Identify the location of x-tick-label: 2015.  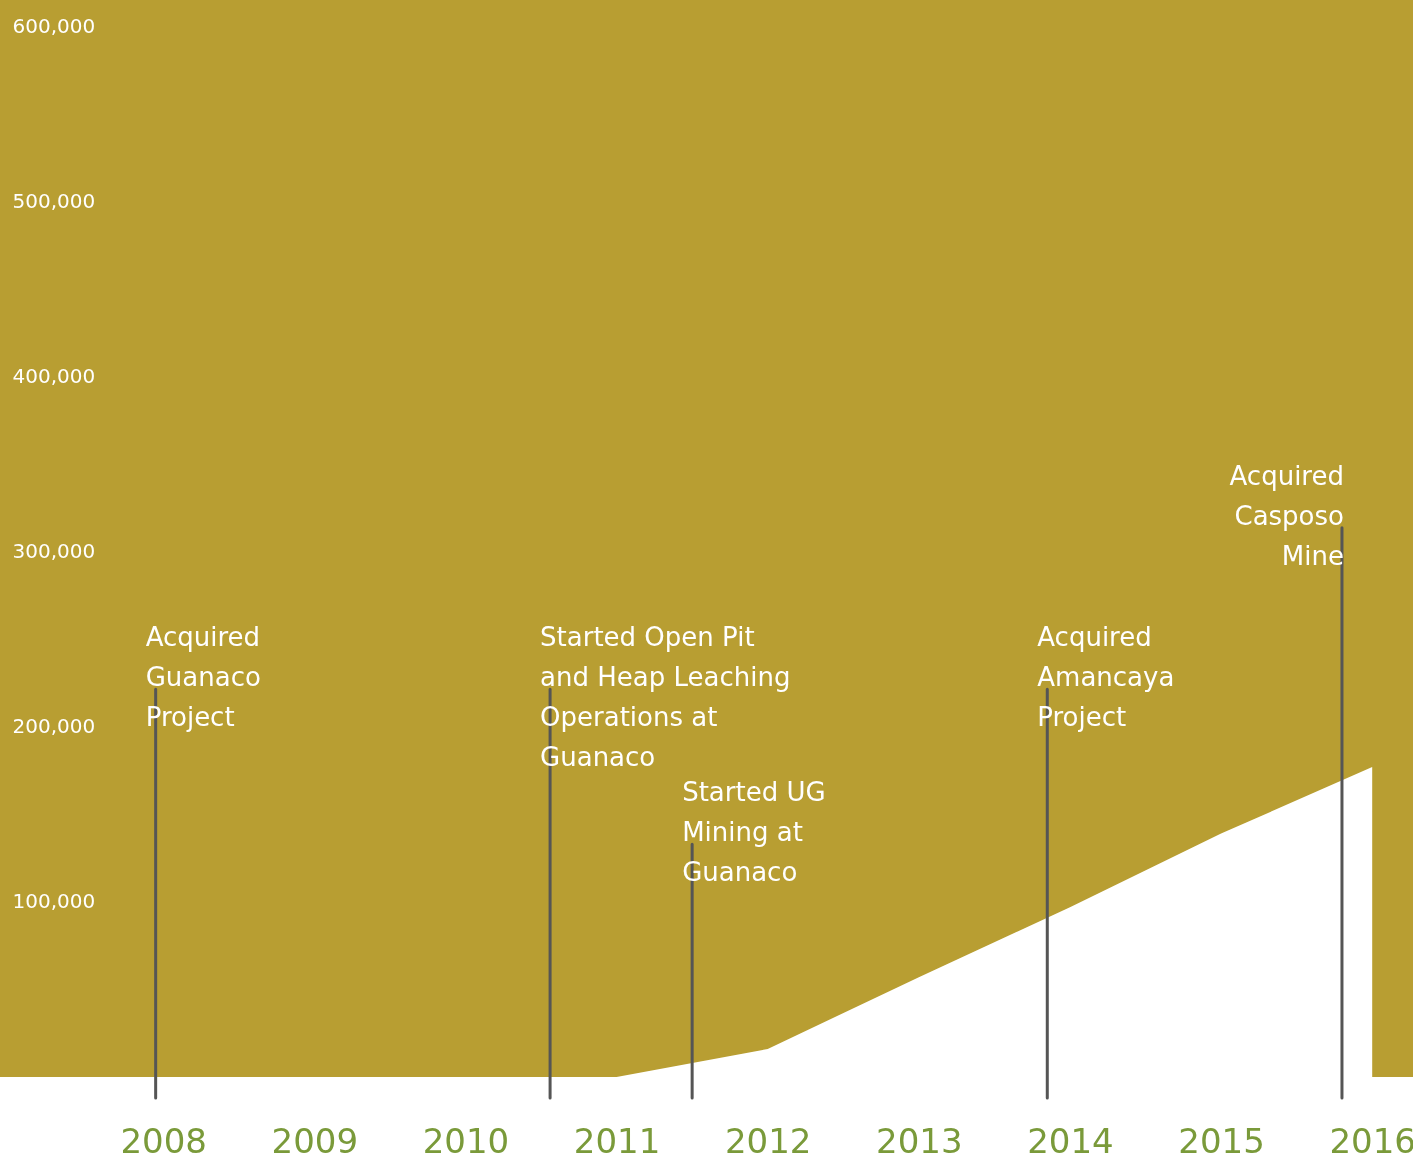
(1221, 1140).